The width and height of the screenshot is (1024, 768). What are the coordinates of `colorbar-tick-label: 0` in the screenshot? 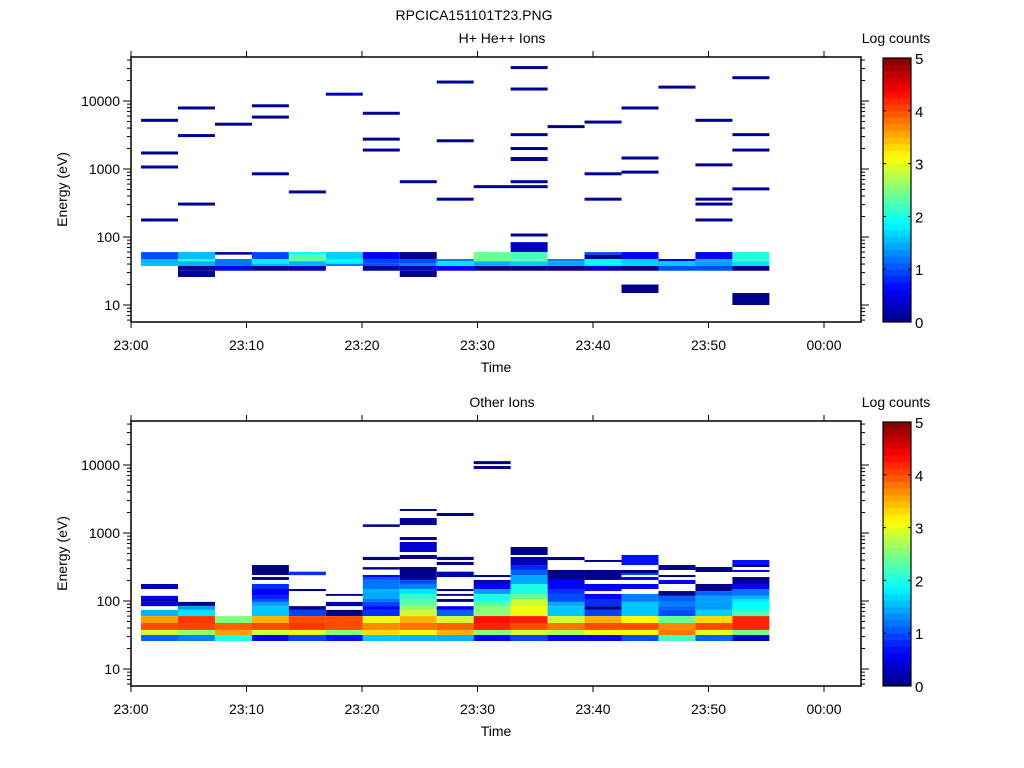 It's located at (919, 687).